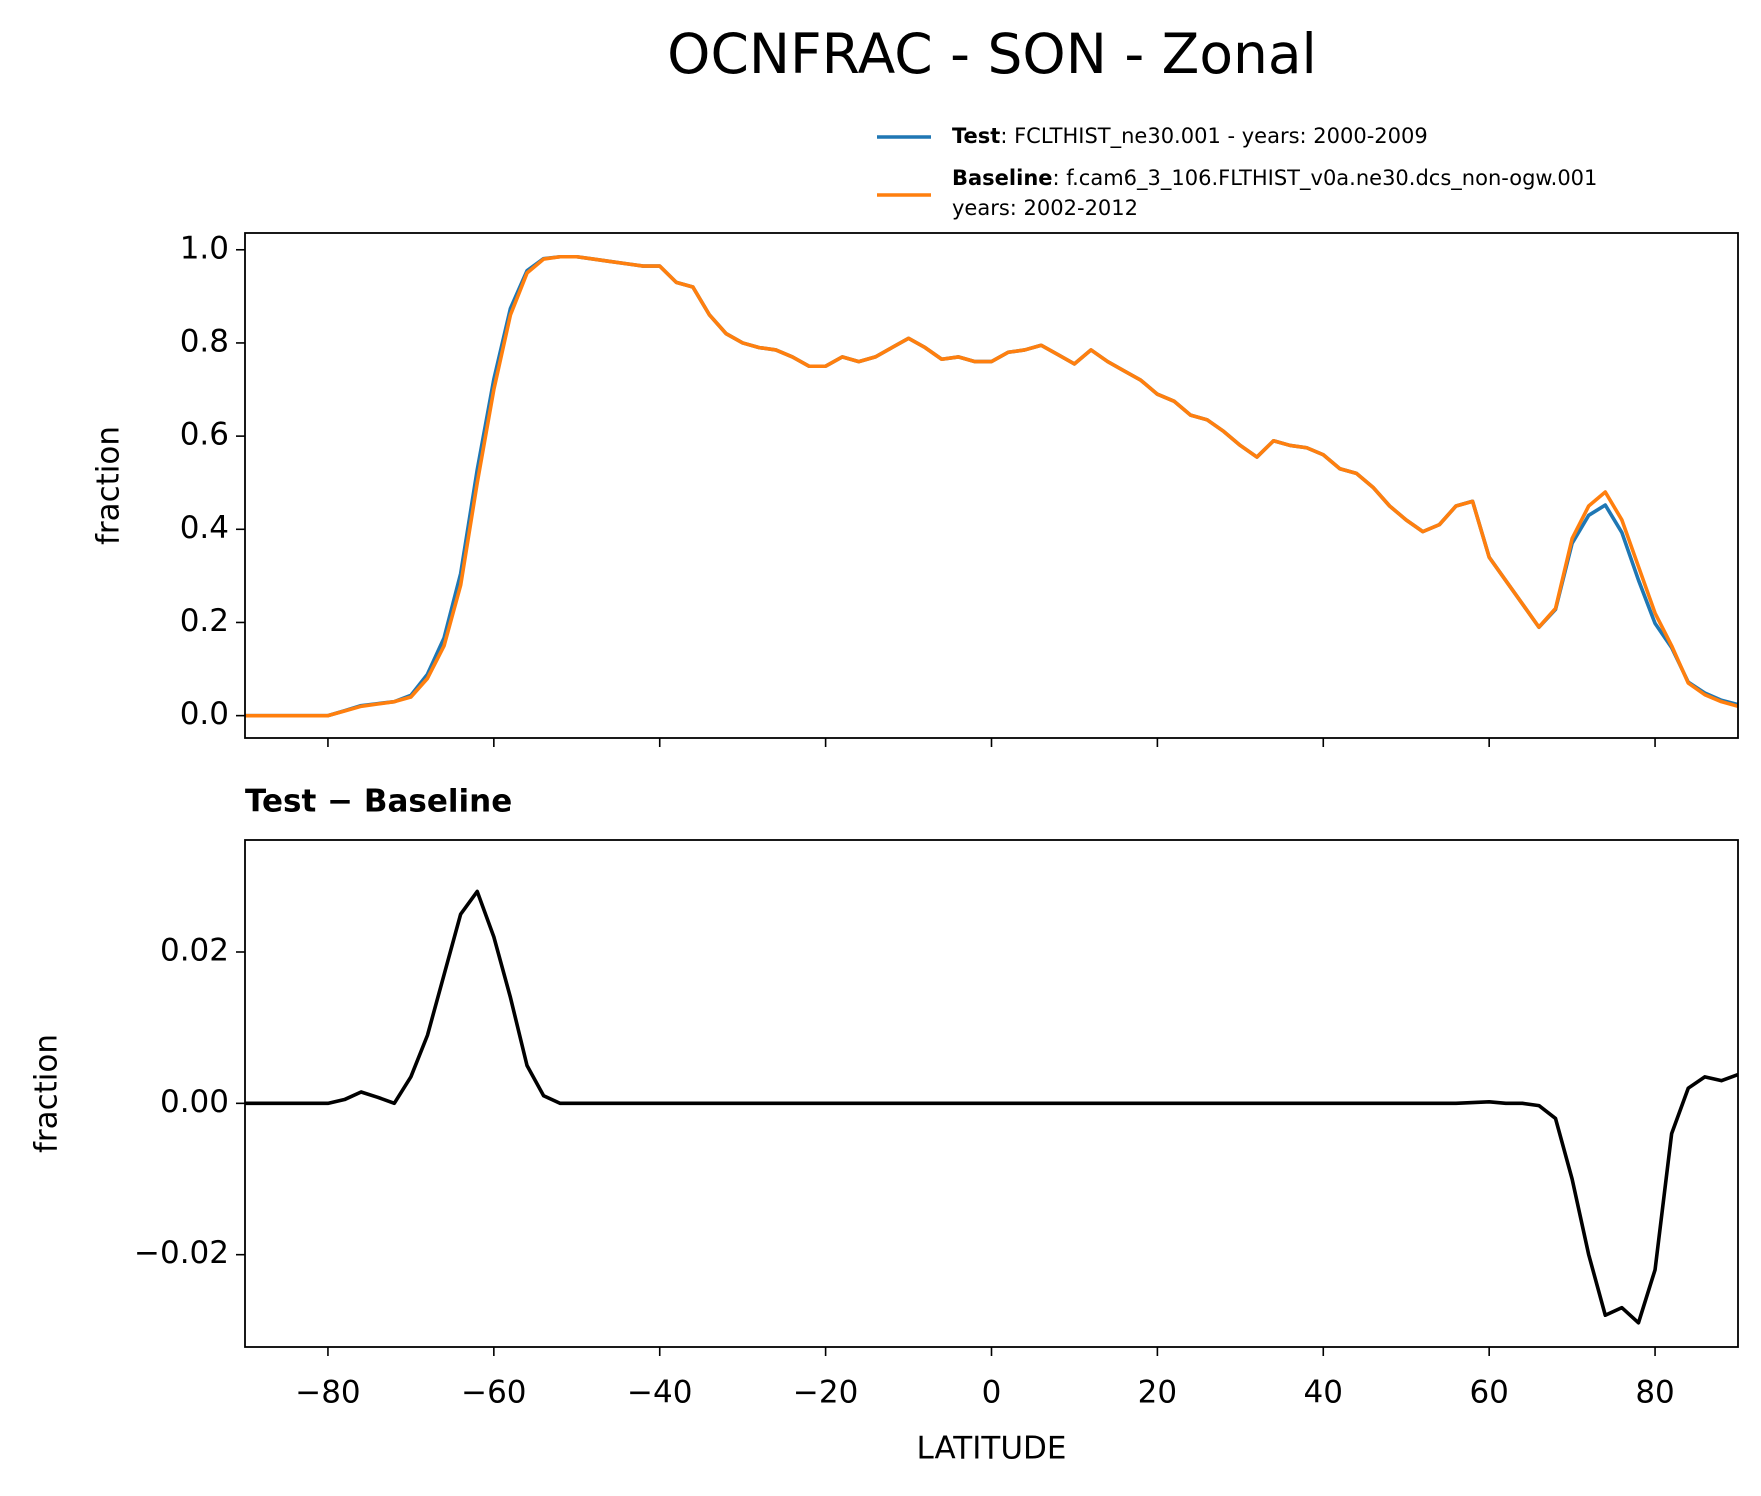 The width and height of the screenshot is (1761, 1496). What do you see at coordinates (659, 1393) in the screenshot?
I see `x-tick-label: −40` at bounding box center [659, 1393].